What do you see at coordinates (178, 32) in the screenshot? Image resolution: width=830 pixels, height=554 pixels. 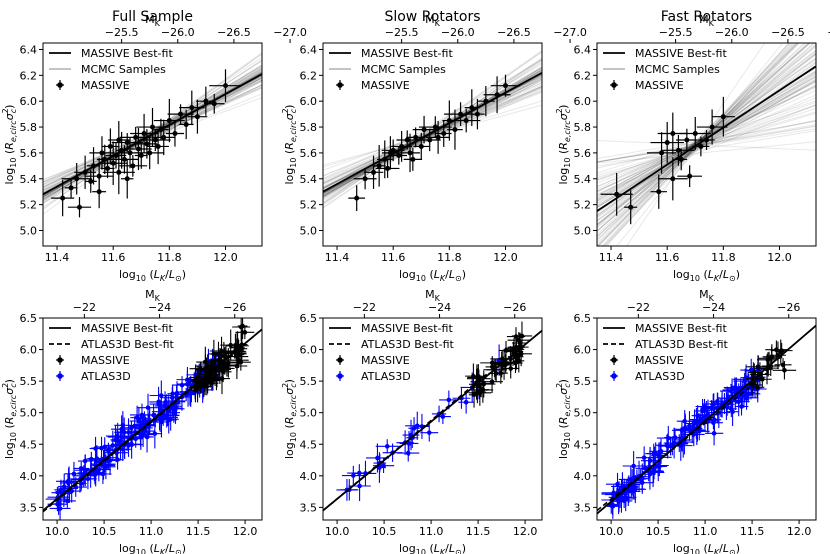 I see `top-tick-label: −26.0` at bounding box center [178, 32].